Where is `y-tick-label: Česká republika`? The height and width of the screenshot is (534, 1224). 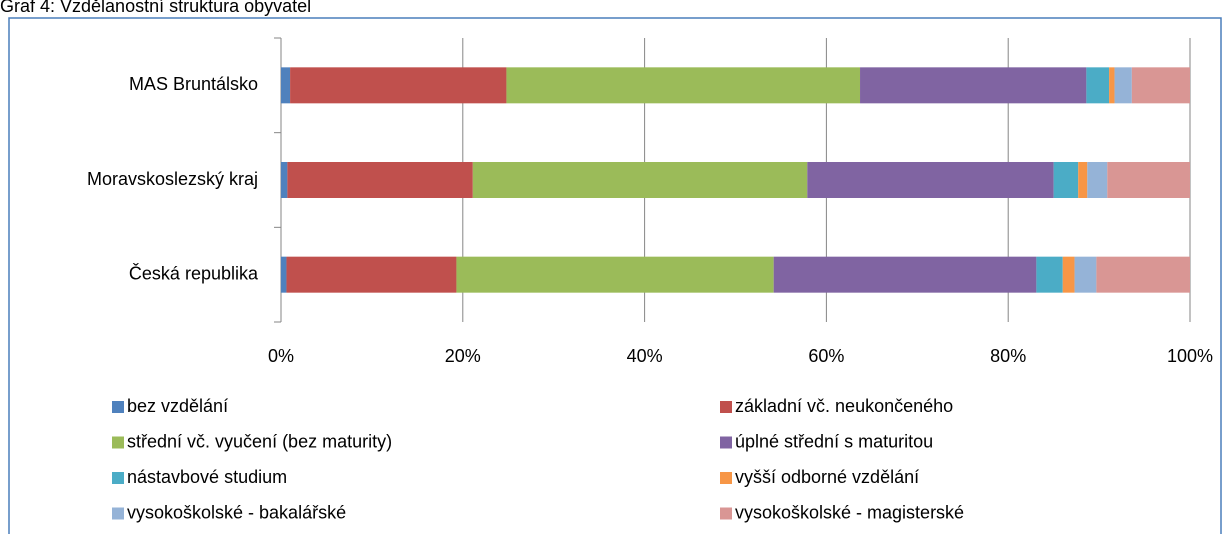 y-tick-label: Česká republika is located at coordinates (194, 272).